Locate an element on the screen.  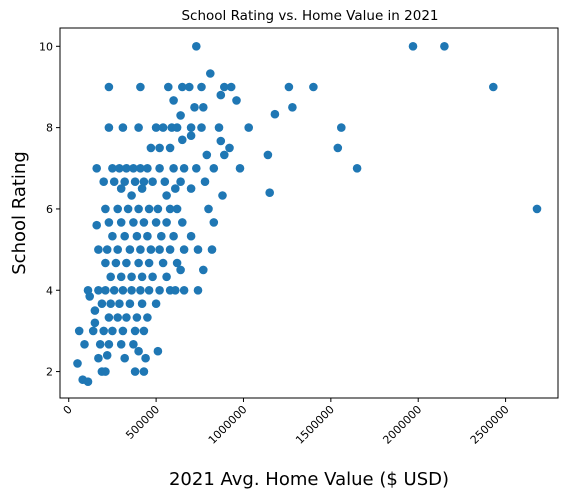
y-tick-label: 4 is located at coordinates (49, 290).